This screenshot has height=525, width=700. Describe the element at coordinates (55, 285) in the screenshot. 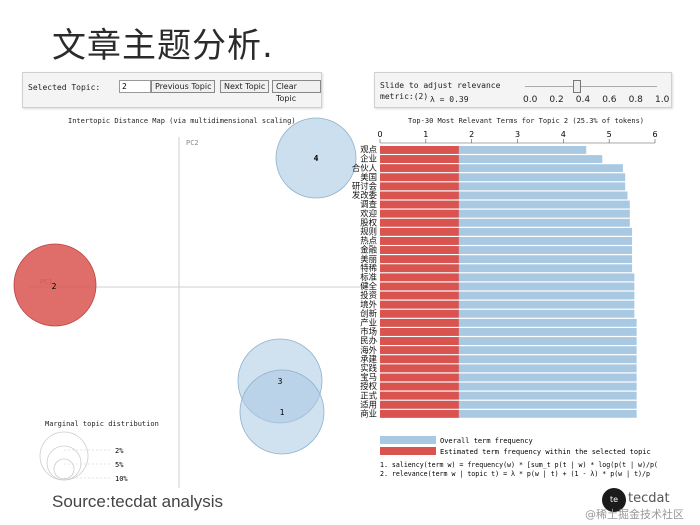

I see `topic-circle-2-selected` at that location.